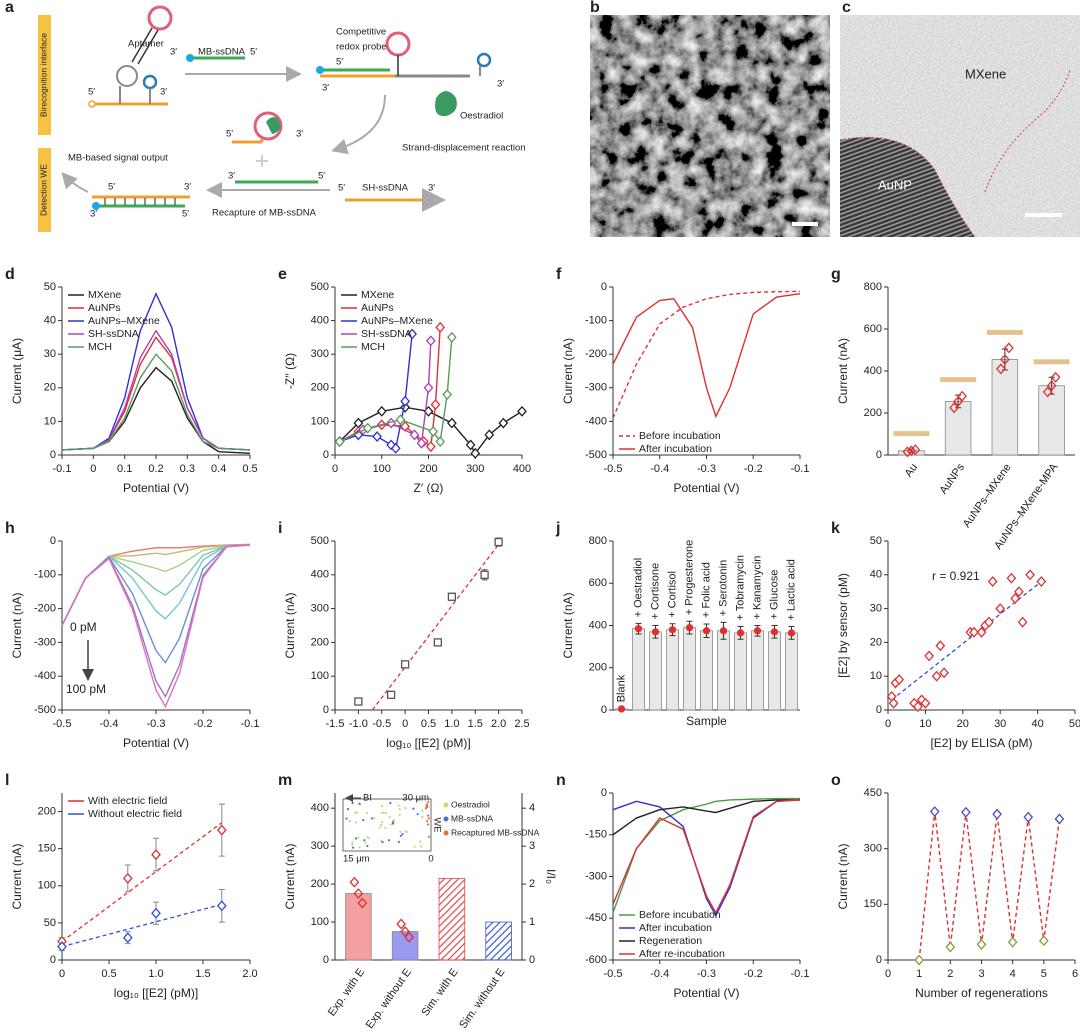  Describe the element at coordinates (846, 8) in the screenshot. I see `panel-label: c` at that location.